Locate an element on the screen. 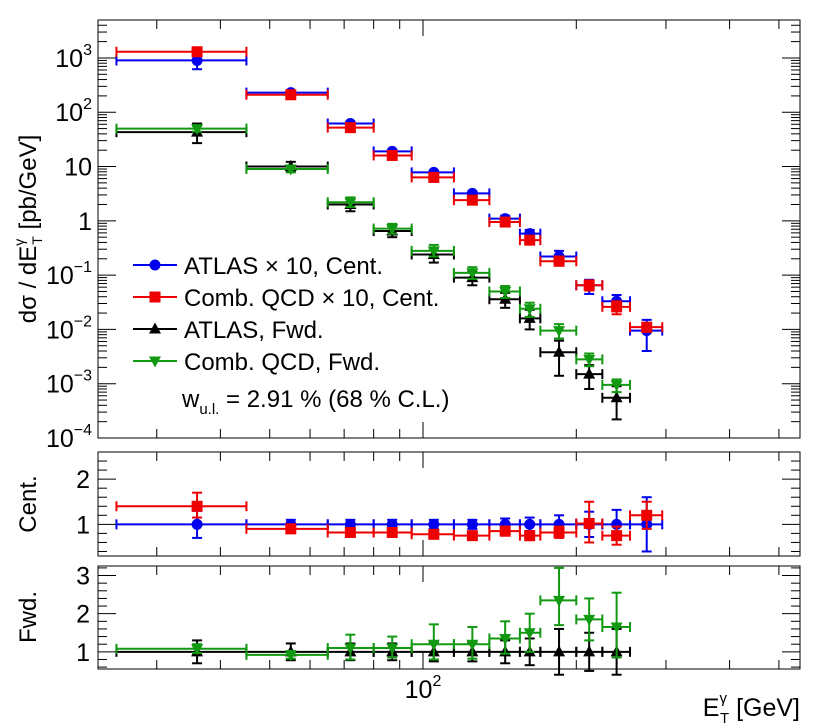  y-tick-label: 10⁻⁴ is located at coordinates (69, 437).